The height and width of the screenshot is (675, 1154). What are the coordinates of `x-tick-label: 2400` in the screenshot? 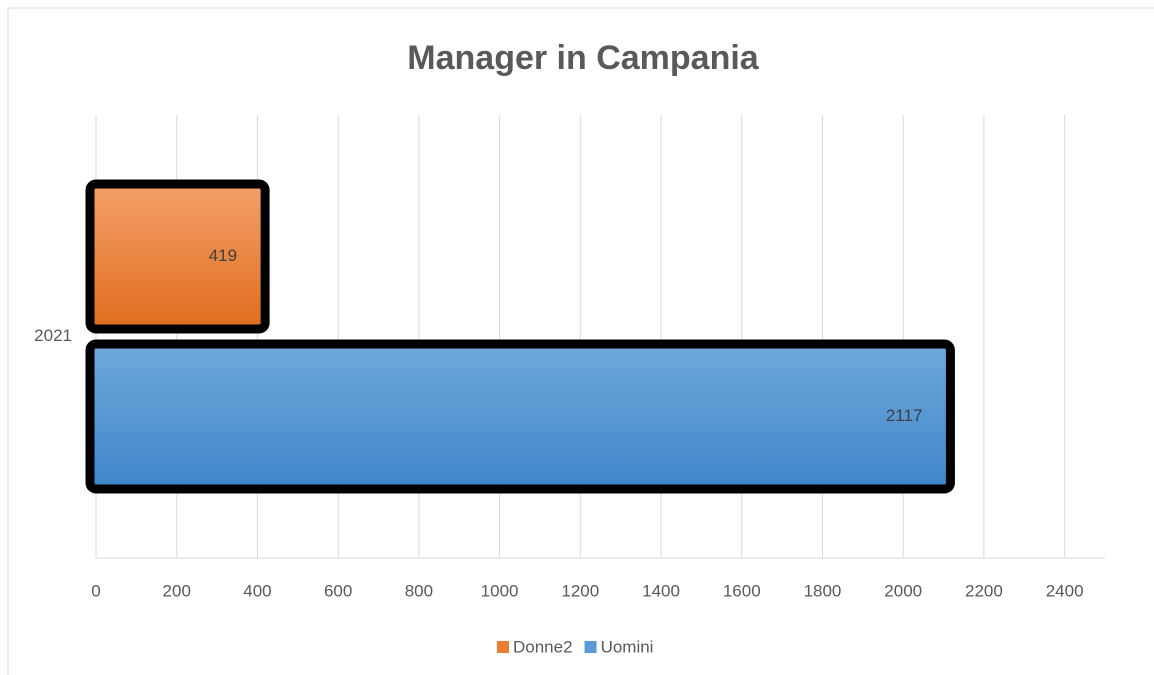 It's located at (1065, 590).